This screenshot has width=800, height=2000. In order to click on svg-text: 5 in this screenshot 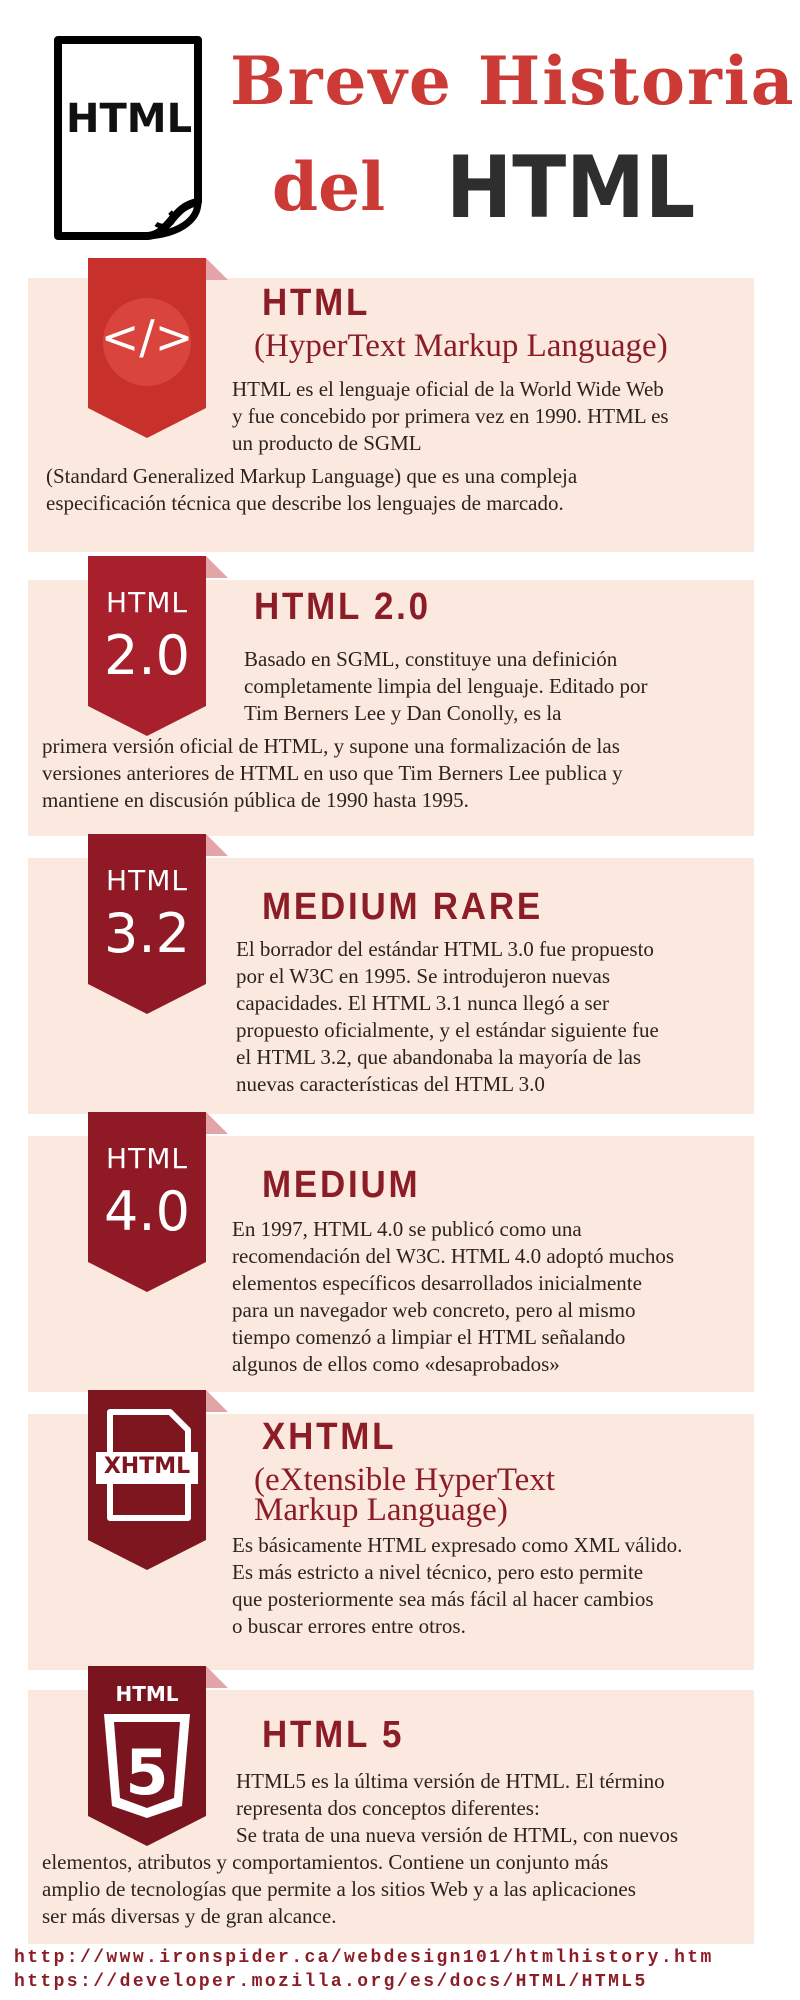, I will do `click(146, 1772)`.